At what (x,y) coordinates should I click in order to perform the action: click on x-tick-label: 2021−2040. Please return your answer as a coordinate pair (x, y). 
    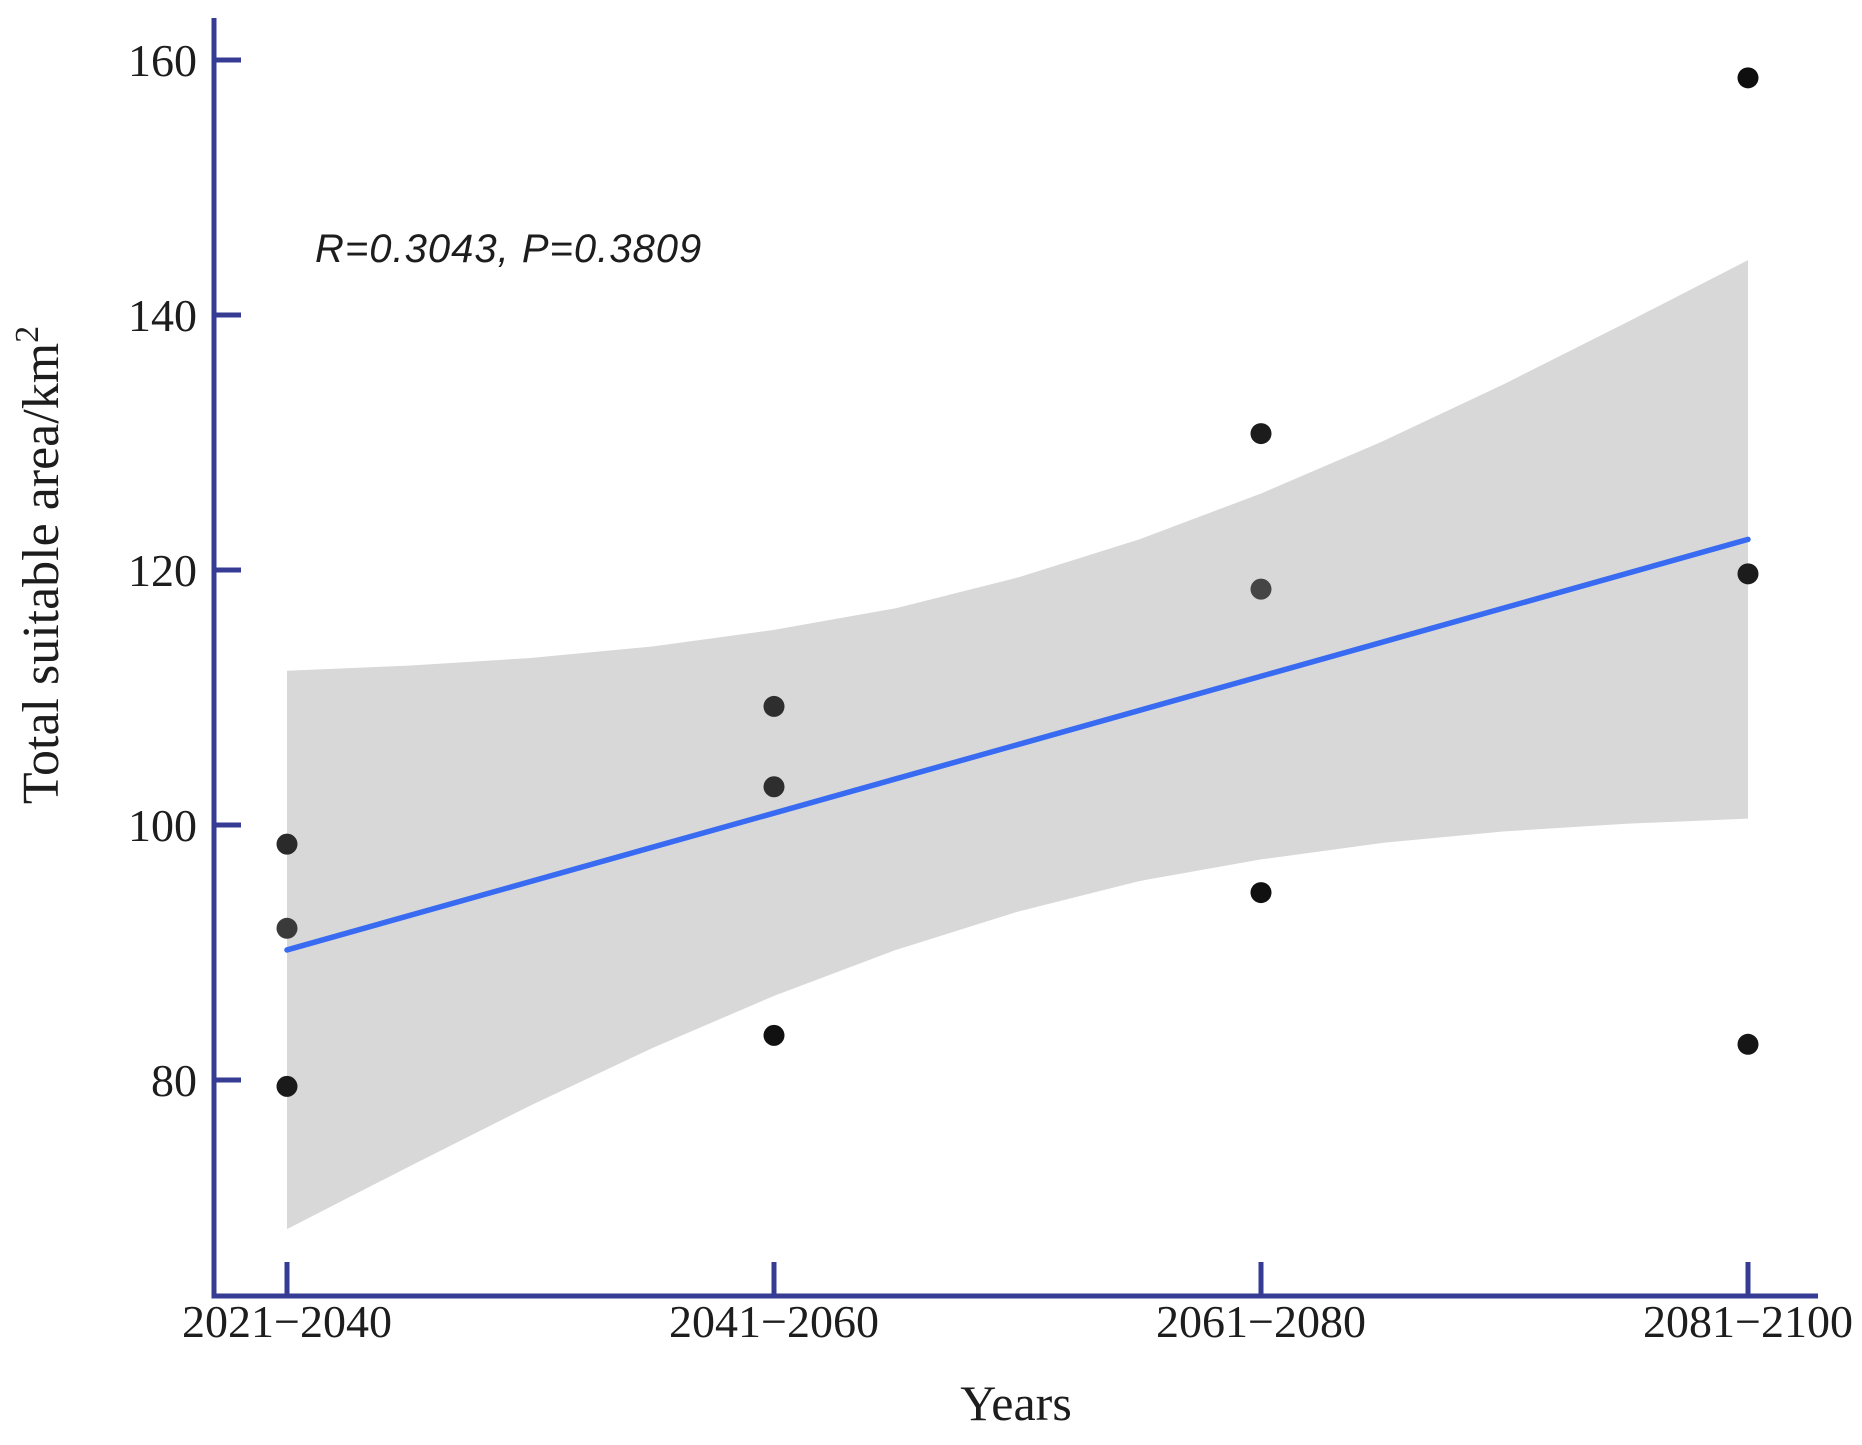
    Looking at the image, I should click on (287, 1321).